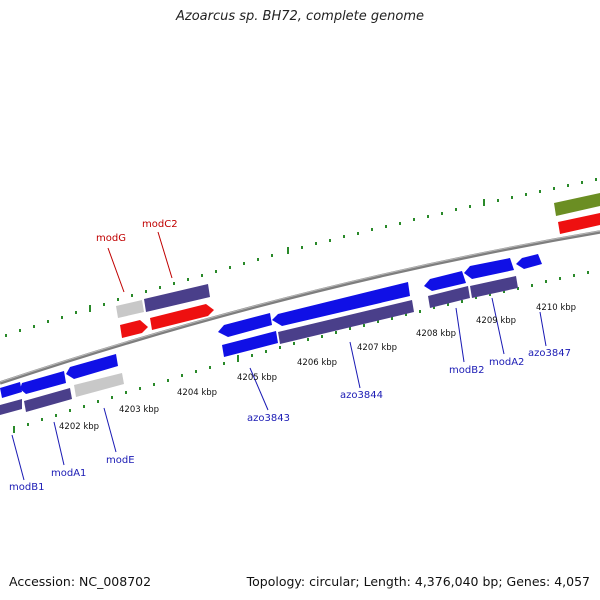 The width and height of the screenshot is (600, 600). I want to click on gene-label: modG, so click(111, 238).